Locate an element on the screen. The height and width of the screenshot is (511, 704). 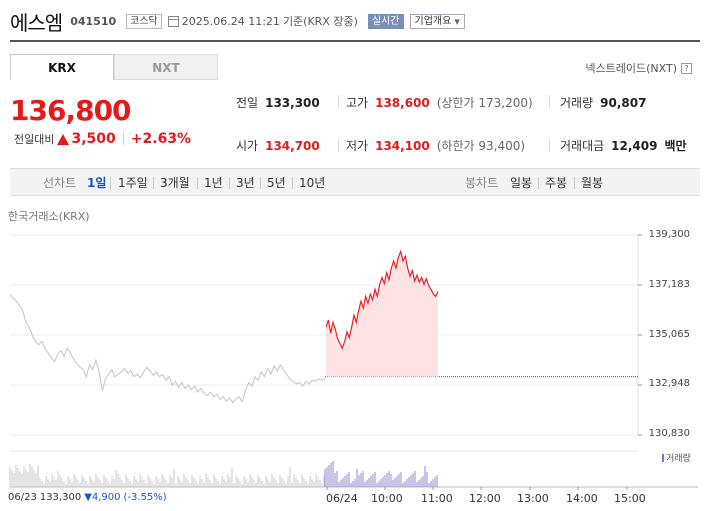
change-separator is located at coordinates (123, 139).